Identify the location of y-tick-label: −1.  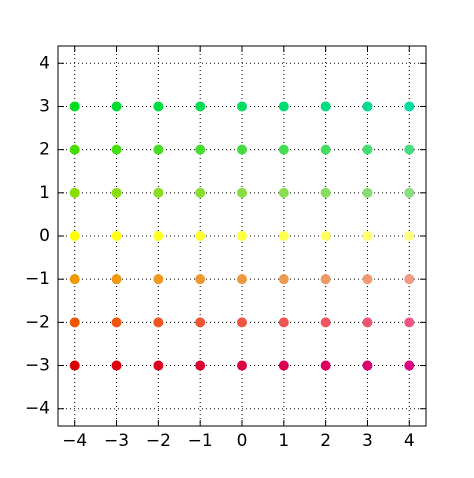
(37, 279).